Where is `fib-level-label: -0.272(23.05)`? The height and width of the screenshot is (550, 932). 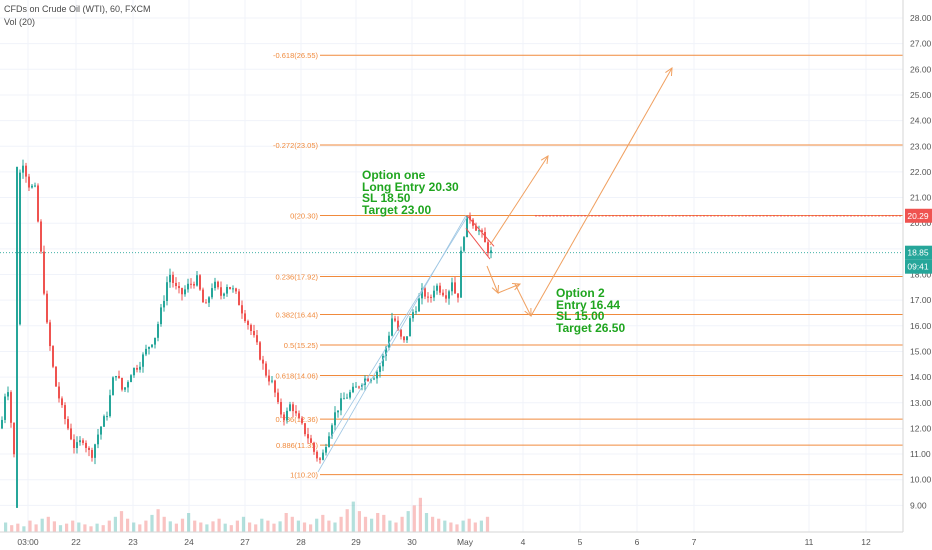 fib-level-label: -0.272(23.05) is located at coordinates (296, 145).